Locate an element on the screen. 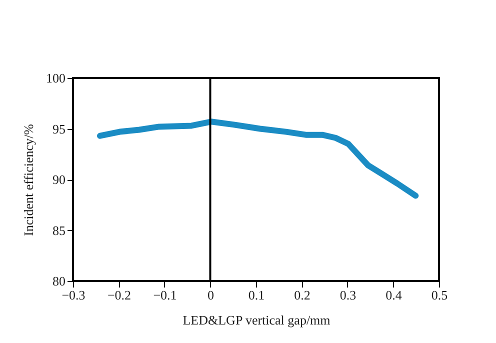 The height and width of the screenshot is (343, 496). y-tick-label: 95 is located at coordinates (59, 128).